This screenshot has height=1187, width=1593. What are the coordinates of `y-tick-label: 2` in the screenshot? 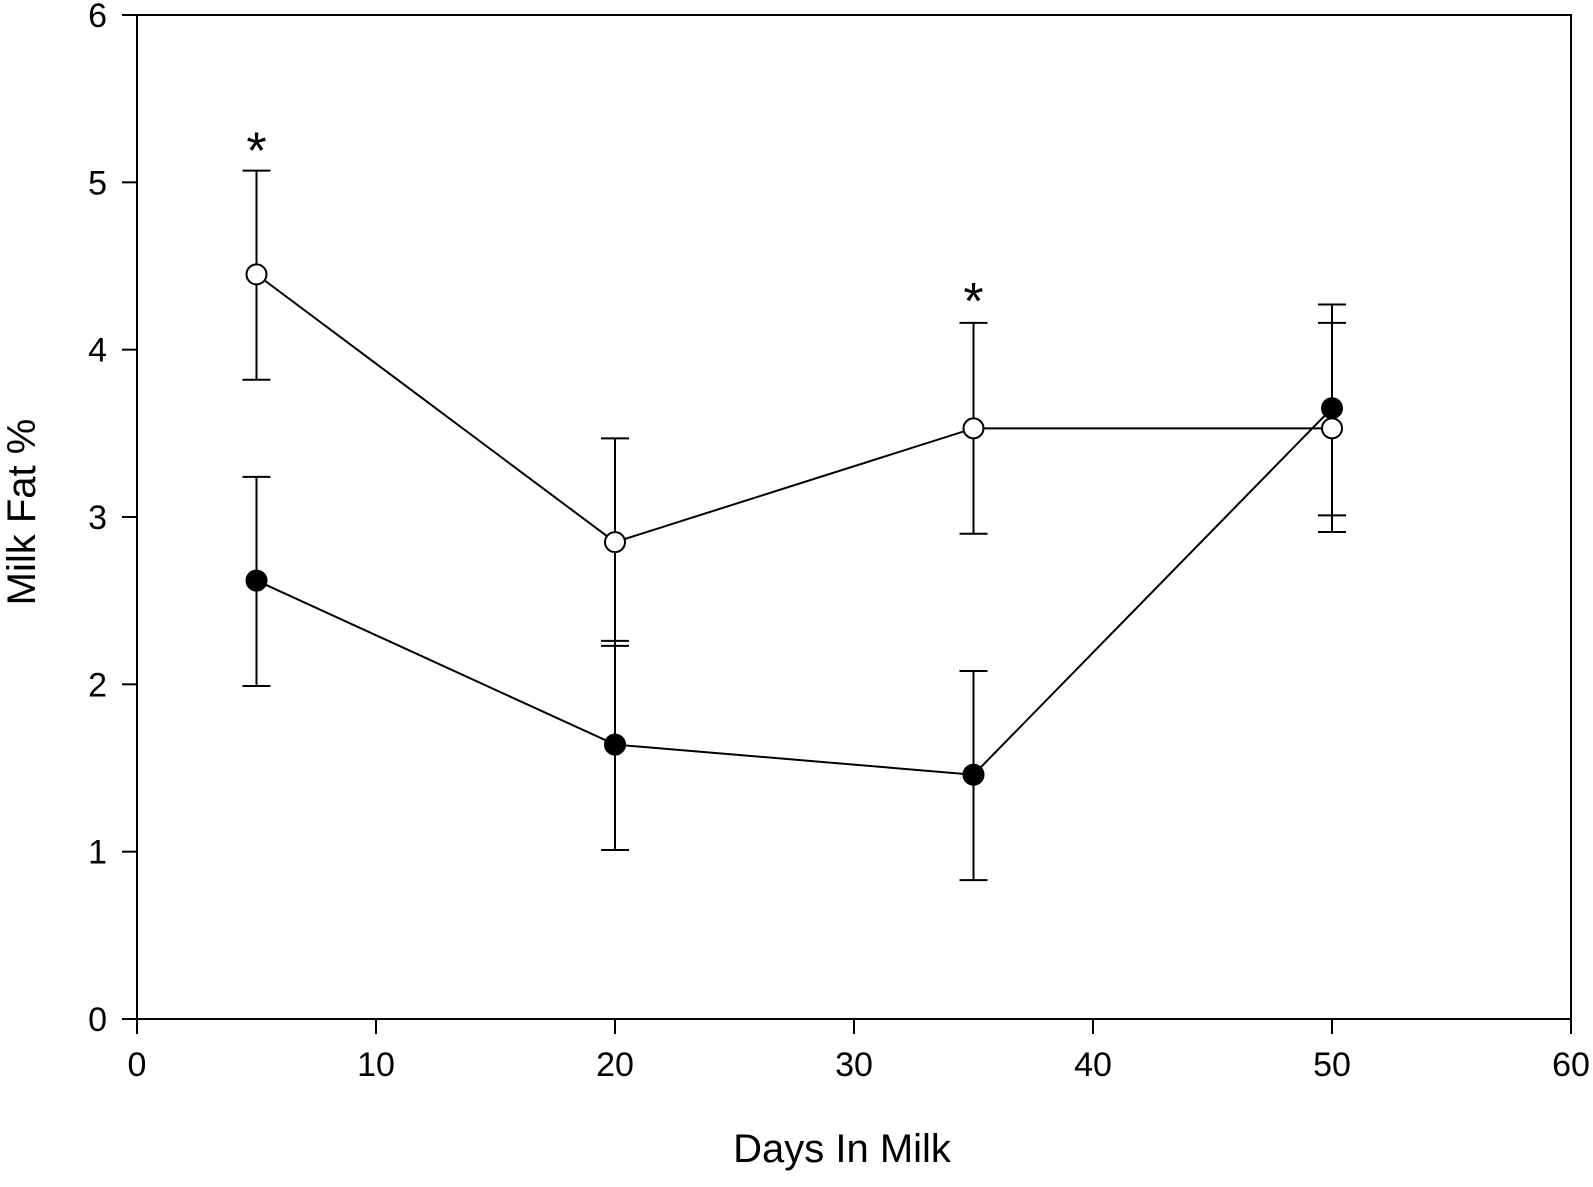 It's located at (97, 685).